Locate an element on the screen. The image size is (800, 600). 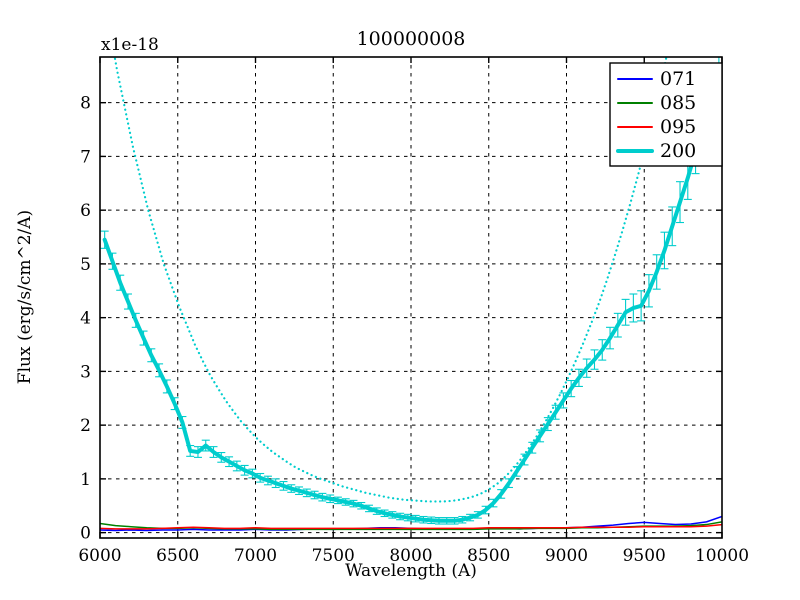
x-tick-label: 7500 is located at coordinates (333, 556).